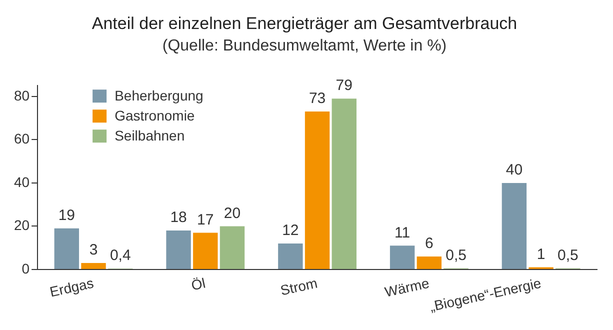  What do you see at coordinates (541, 254) in the screenshot?
I see `data-label: 1` at bounding box center [541, 254].